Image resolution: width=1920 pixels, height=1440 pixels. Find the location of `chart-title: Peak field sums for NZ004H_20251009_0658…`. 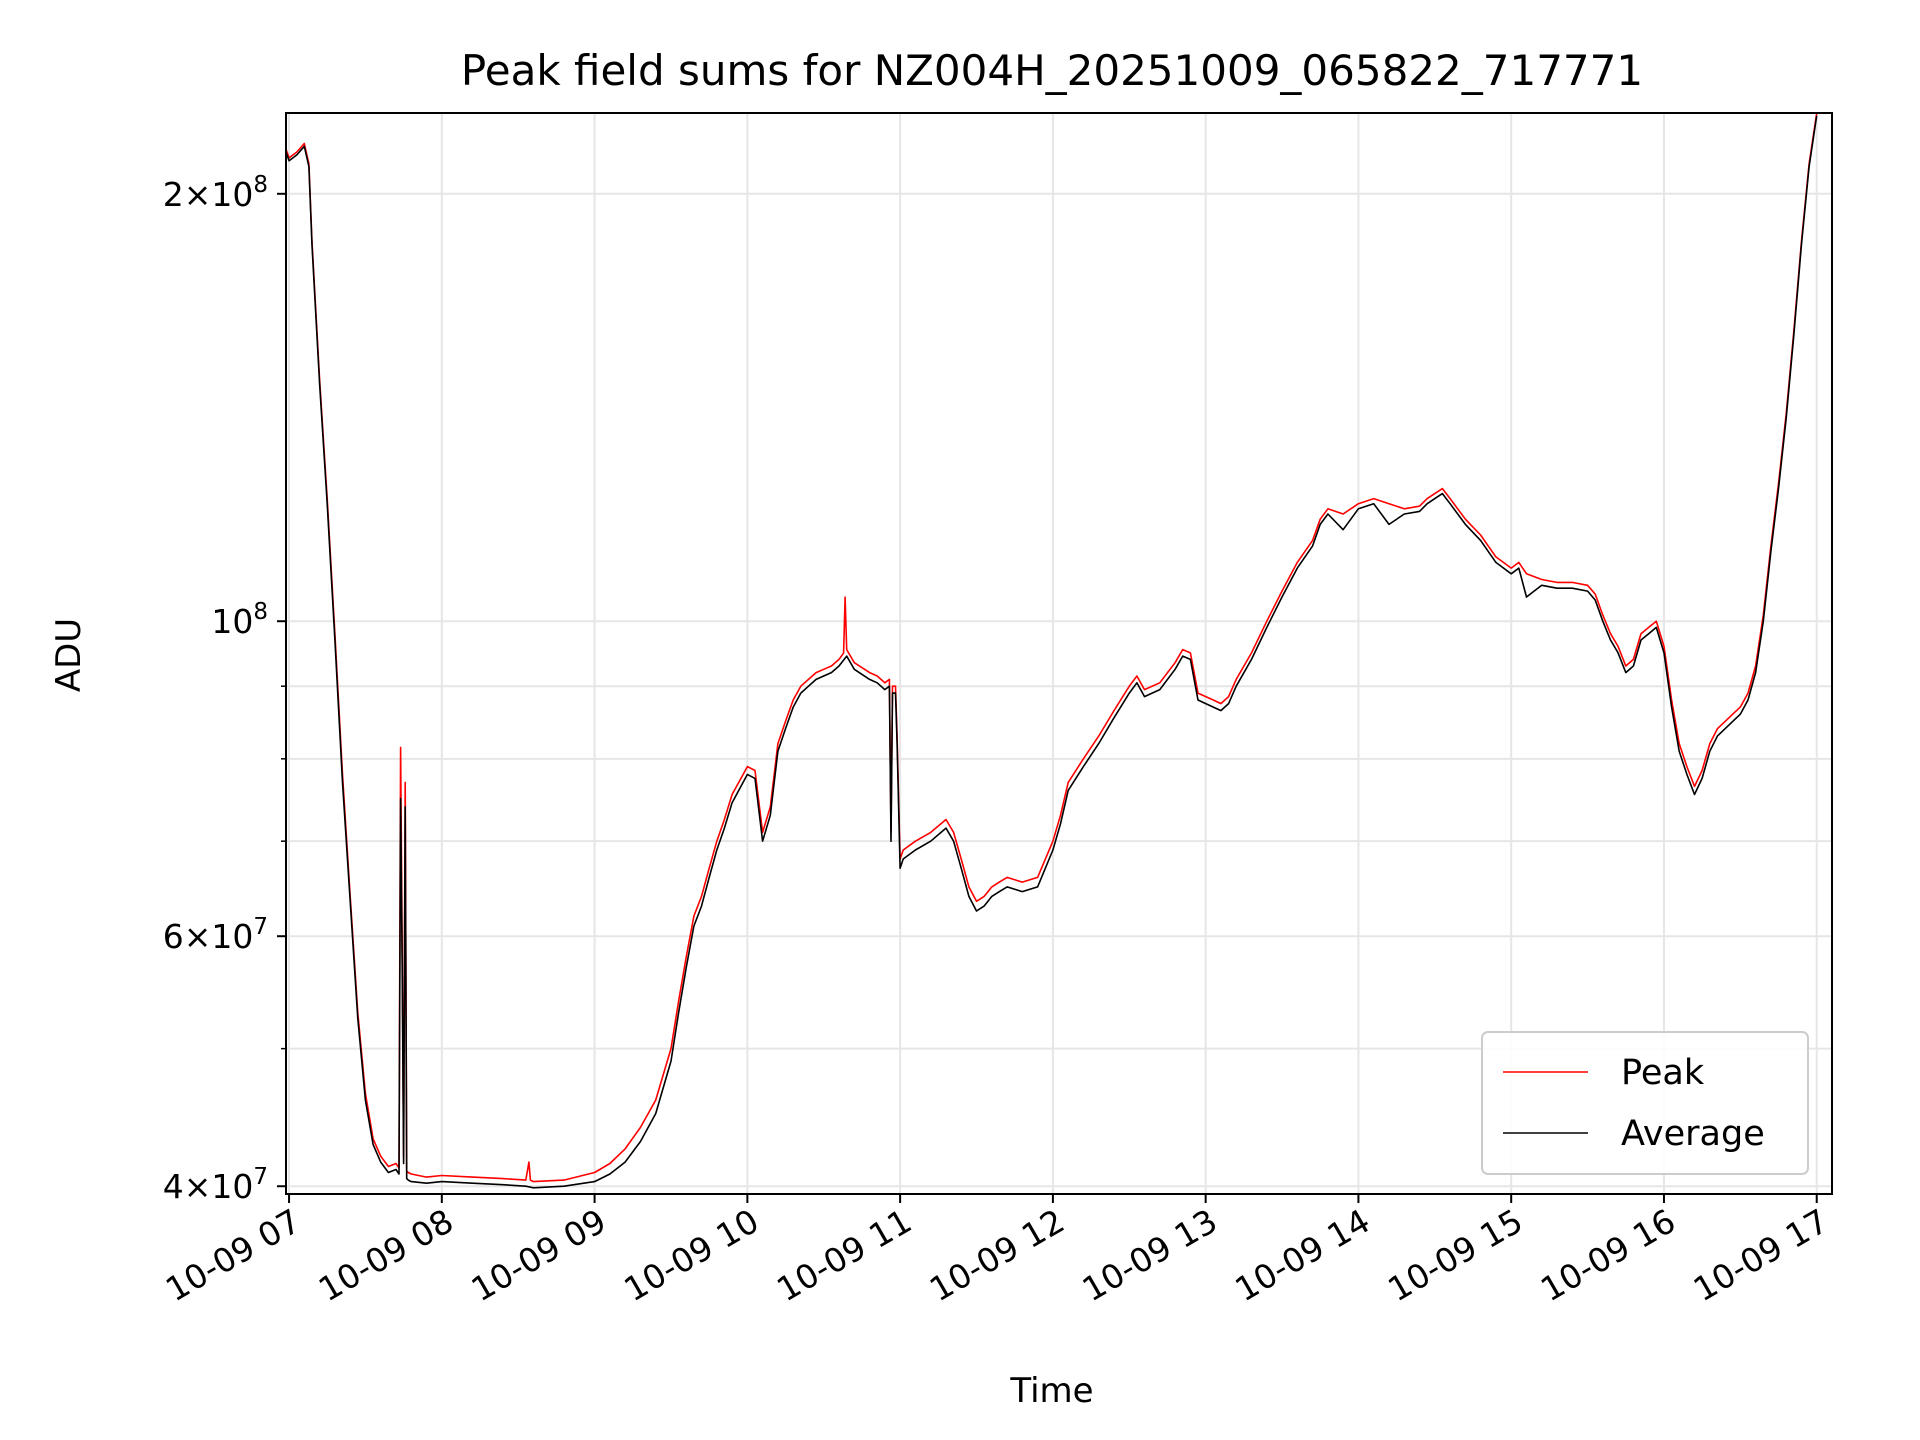

chart-title: Peak field sums for NZ004H_20251009_0658… is located at coordinates (1052, 70).